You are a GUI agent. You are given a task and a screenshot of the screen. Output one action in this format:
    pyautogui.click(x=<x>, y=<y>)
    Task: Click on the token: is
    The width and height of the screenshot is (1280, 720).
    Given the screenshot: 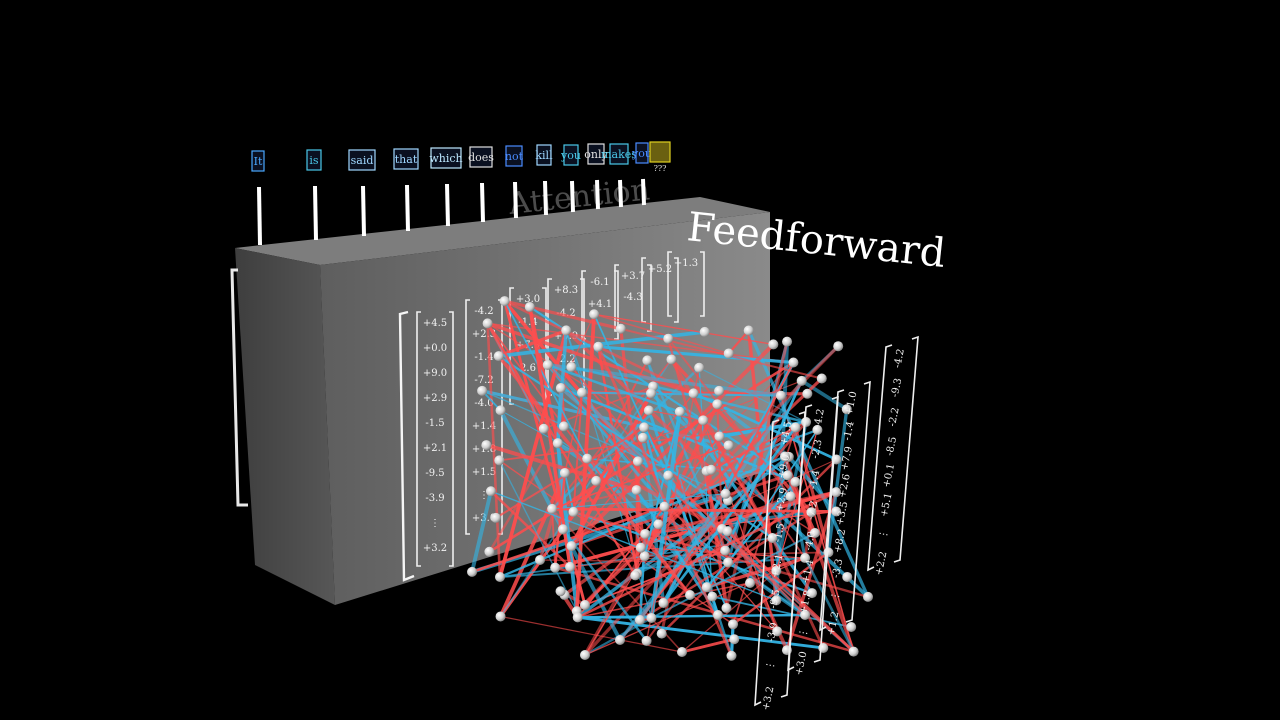 What is the action you would take?
    pyautogui.click(x=314, y=195)
    